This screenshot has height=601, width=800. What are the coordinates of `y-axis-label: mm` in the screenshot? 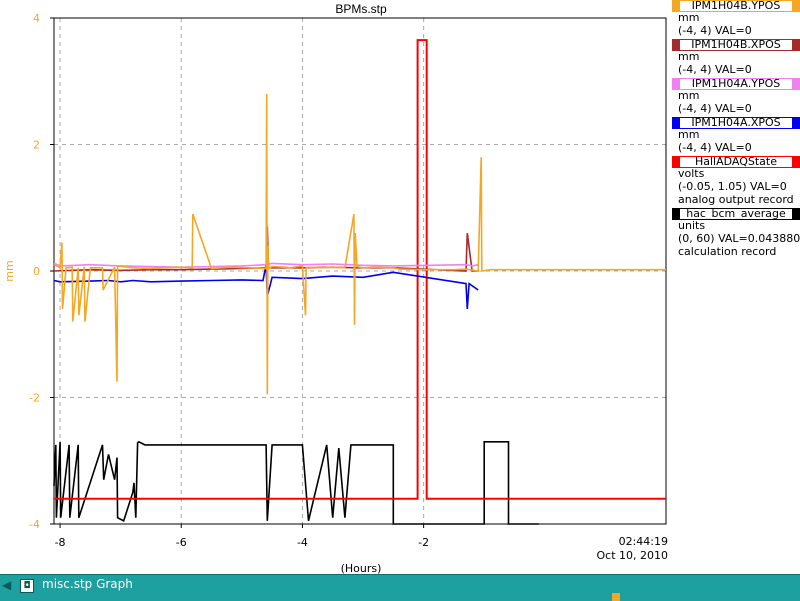 It's located at (9, 270).